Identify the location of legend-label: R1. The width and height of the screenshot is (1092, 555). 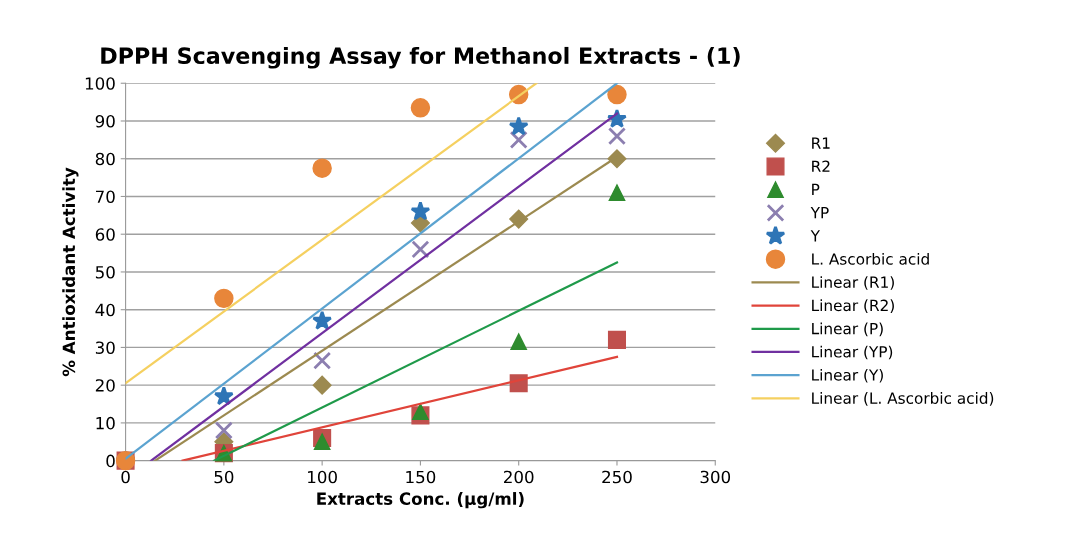
(821, 143).